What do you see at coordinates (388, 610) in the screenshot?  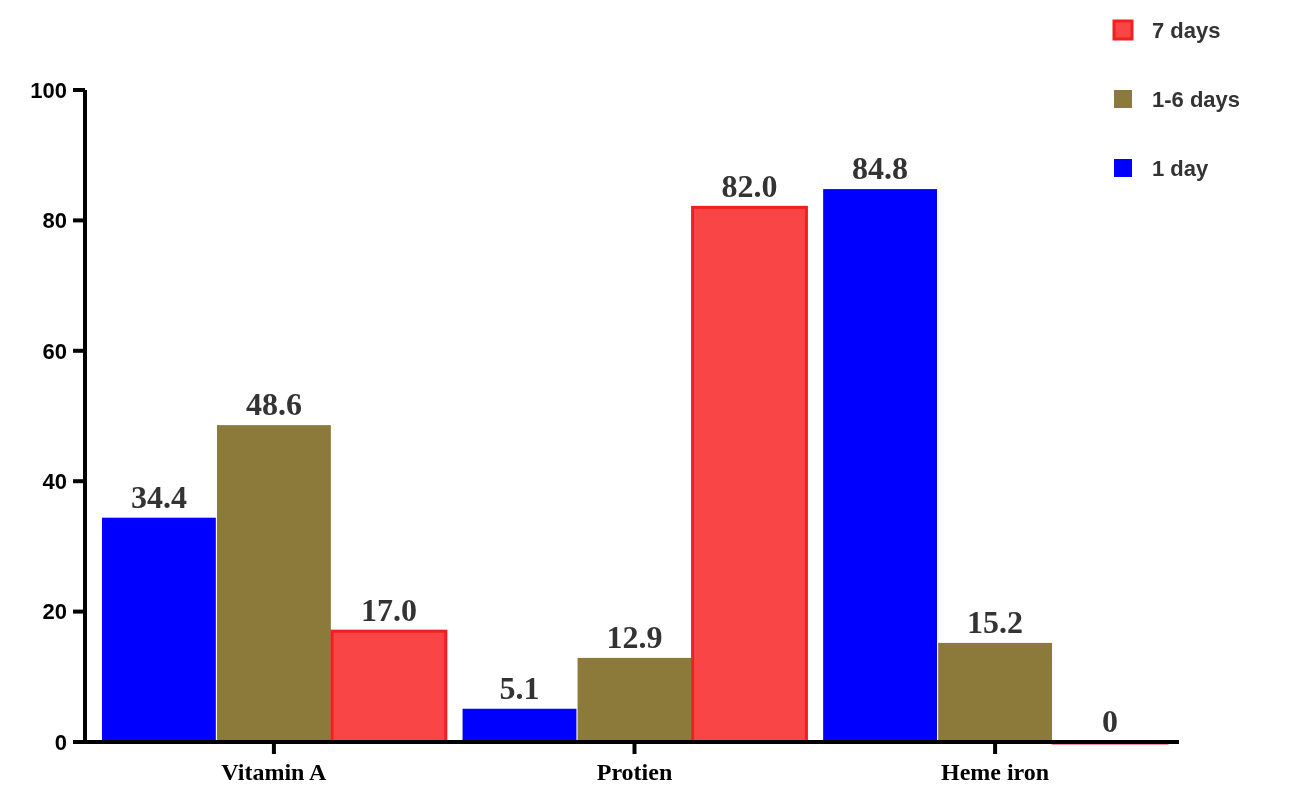 I see `data-label: 17.0` at bounding box center [388, 610].